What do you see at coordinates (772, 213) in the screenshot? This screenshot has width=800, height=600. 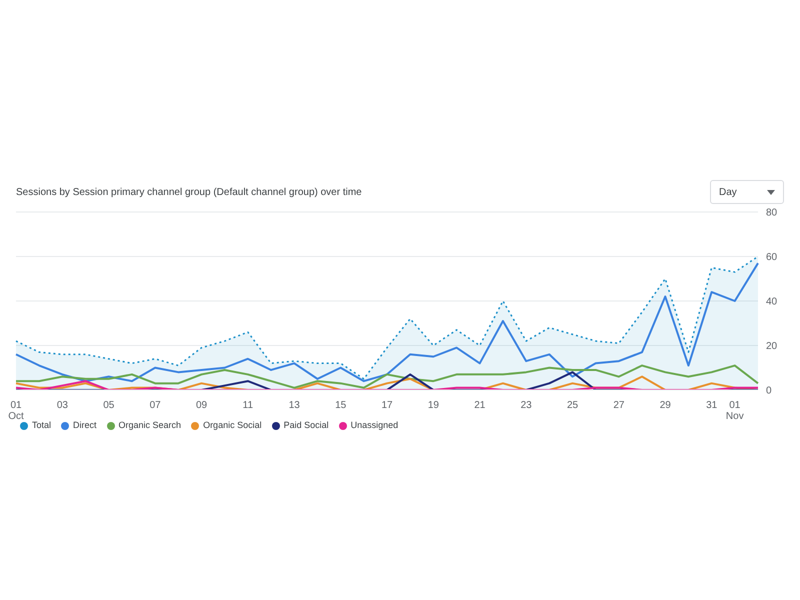 I see `y-tick-label: 80` at bounding box center [772, 213].